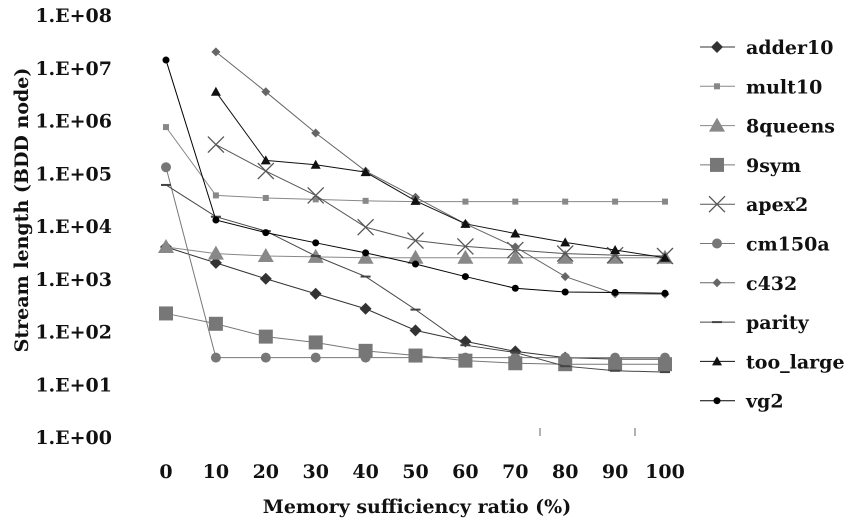 Image resolution: width=855 pixels, height=525 pixels. What do you see at coordinates (771, 284) in the screenshot?
I see `legend-label: c432` at bounding box center [771, 284].